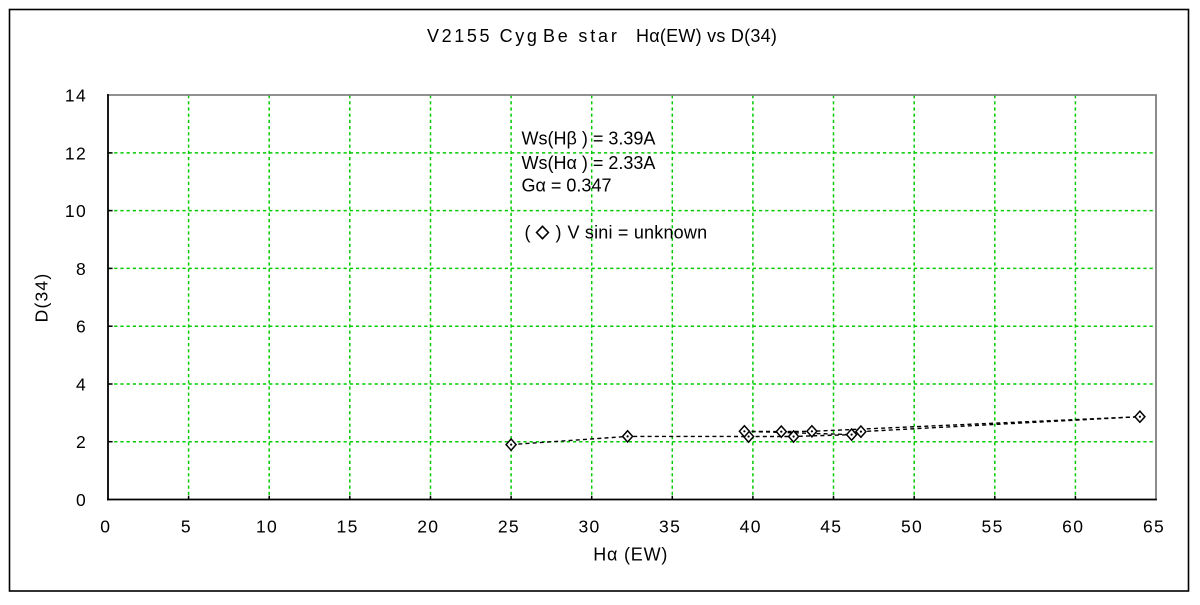  I want to click on svg-text: 55, so click(993, 527).